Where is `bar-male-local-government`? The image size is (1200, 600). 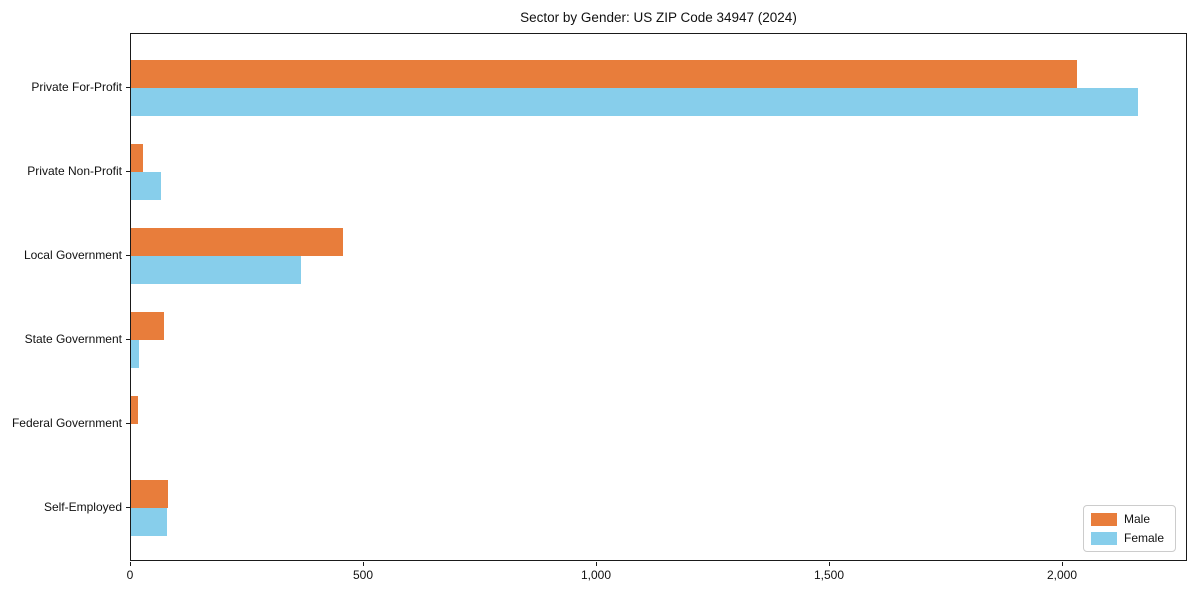
bar-male-local-government is located at coordinates (237, 242).